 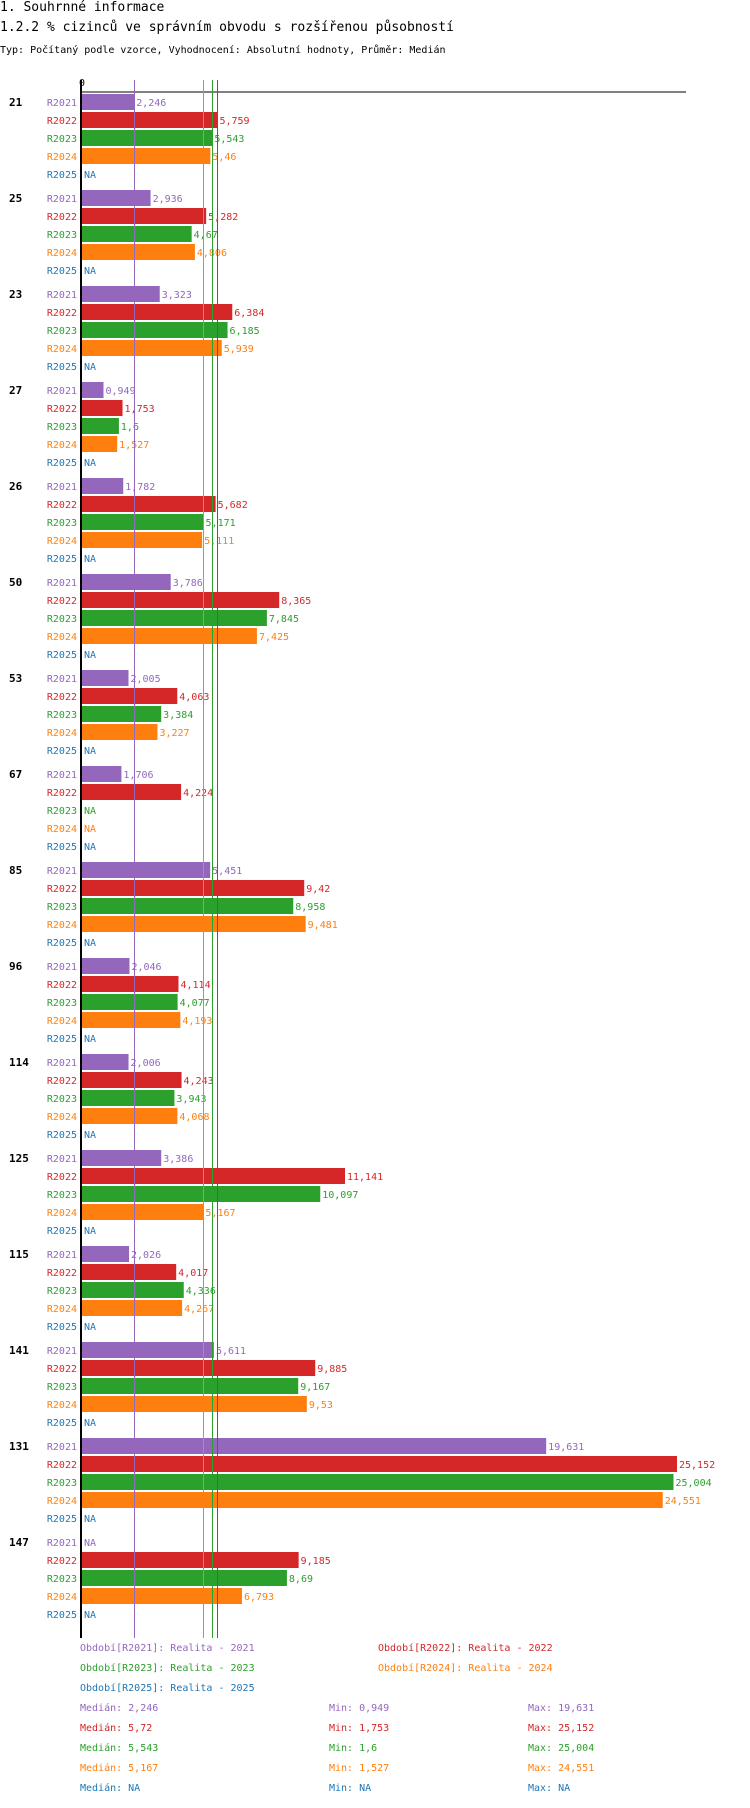 What do you see at coordinates (561, 1708) in the screenshot?
I see `legend-max: Max: 19,631` at bounding box center [561, 1708].